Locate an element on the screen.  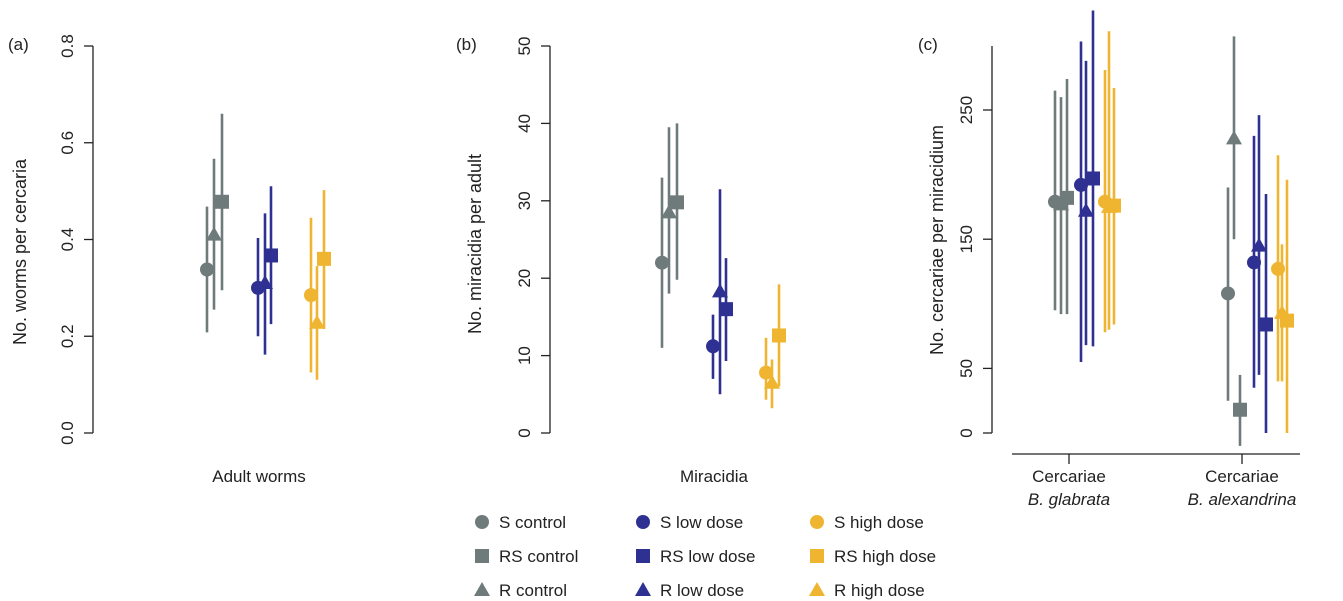
panel-b-y-axis: 0 10 20 30 40 50 is located at coordinates (533, 237).